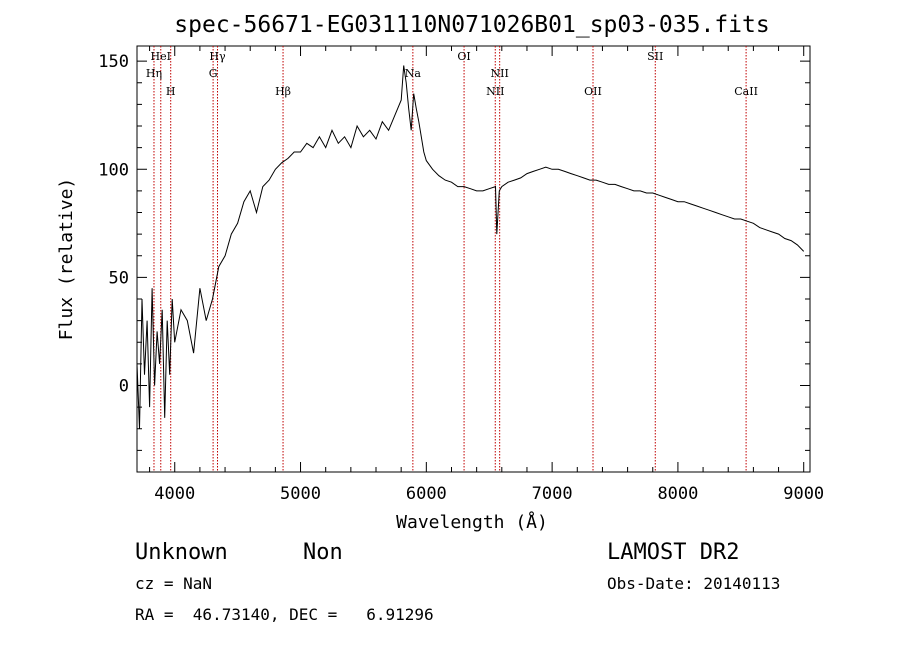 The width and height of the screenshot is (900, 649). What do you see at coordinates (161, 56) in the screenshot?
I see `line-label-1: HeI` at bounding box center [161, 56].